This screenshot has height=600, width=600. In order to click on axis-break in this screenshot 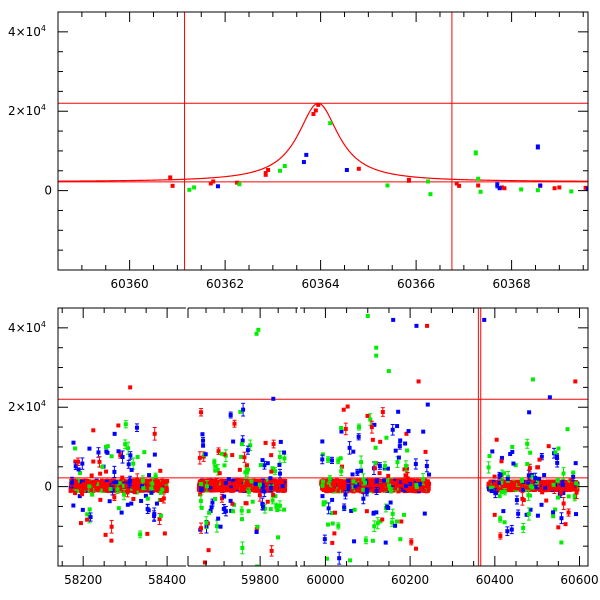, I will do `click(299, 308)`.